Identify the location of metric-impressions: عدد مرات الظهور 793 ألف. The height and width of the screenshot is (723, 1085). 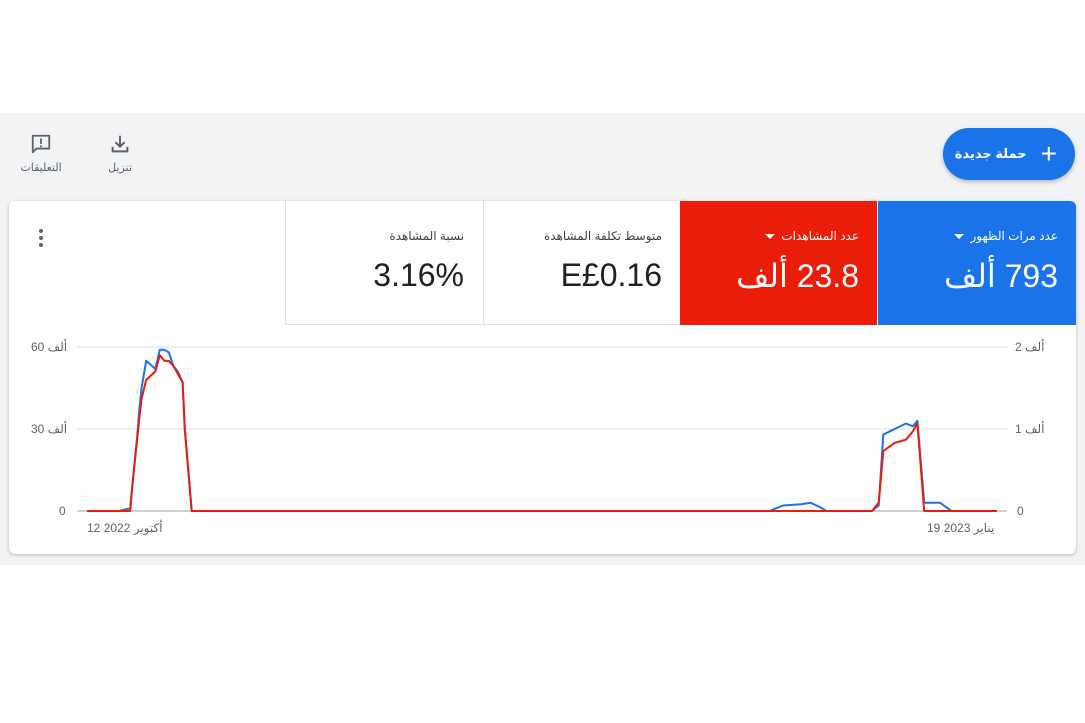
(977, 263).